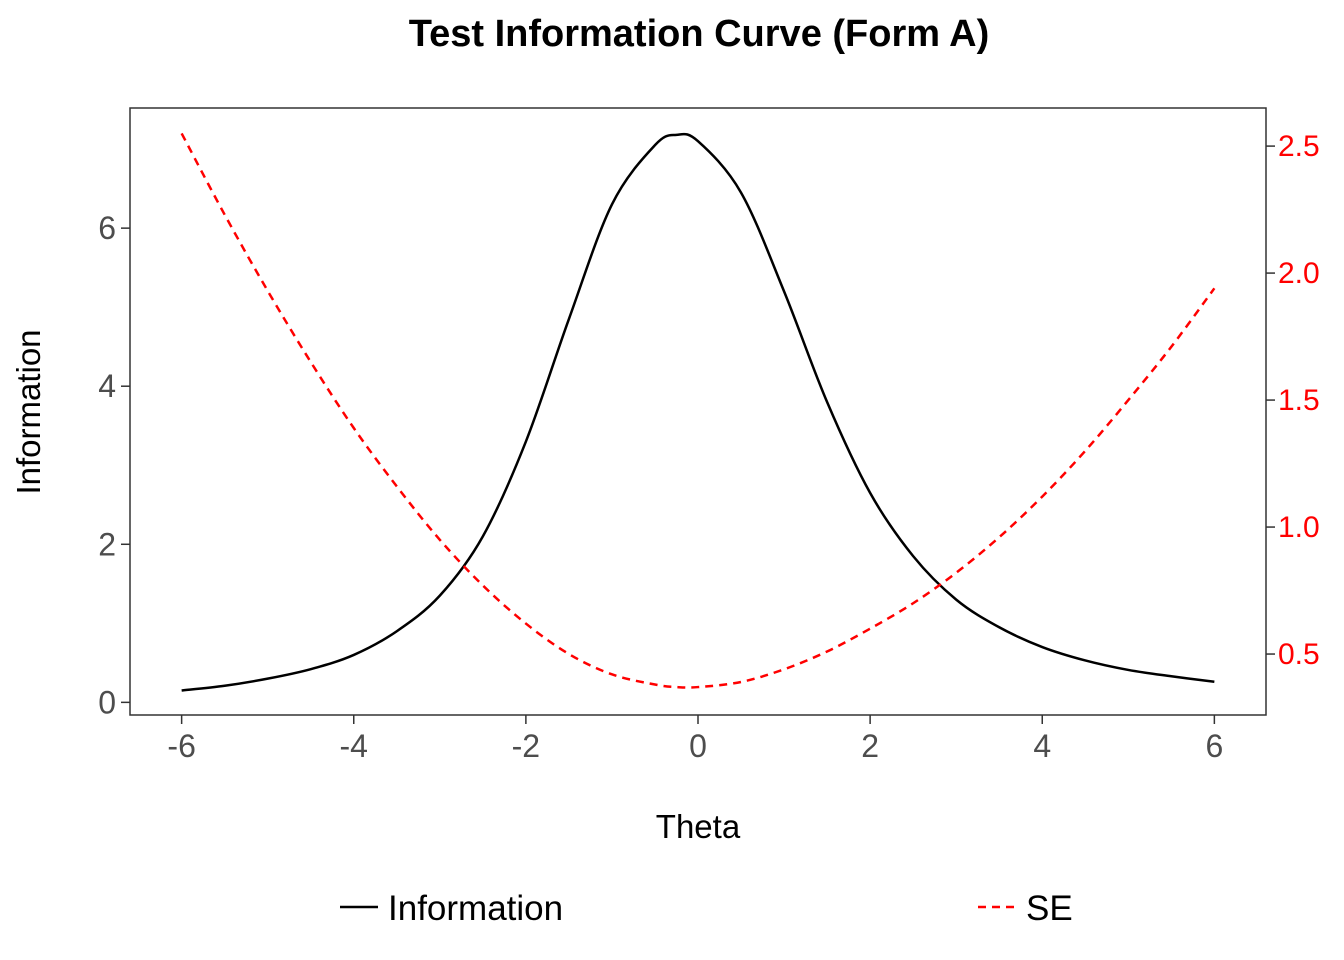 This screenshot has height=960, width=1344. Describe the element at coordinates (1299, 654) in the screenshot. I see `y2-tick-label: 0.5` at that location.